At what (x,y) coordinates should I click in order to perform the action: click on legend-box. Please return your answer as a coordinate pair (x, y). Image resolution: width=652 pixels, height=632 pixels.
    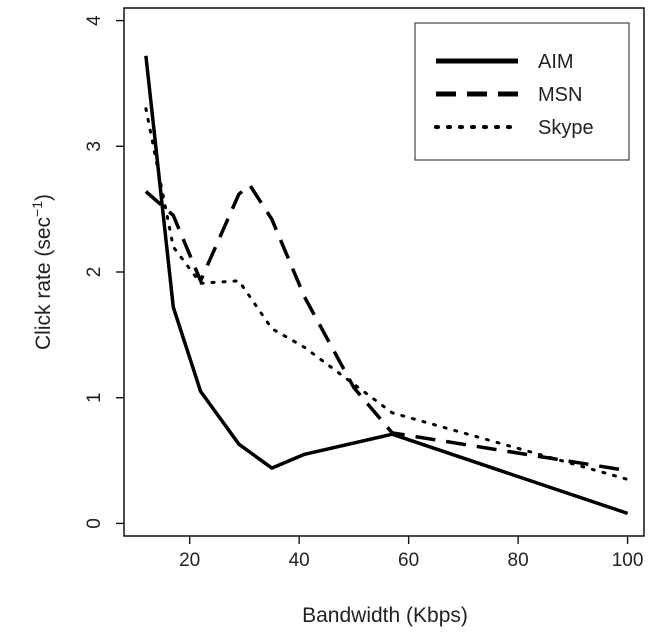
    Looking at the image, I should click on (522, 91).